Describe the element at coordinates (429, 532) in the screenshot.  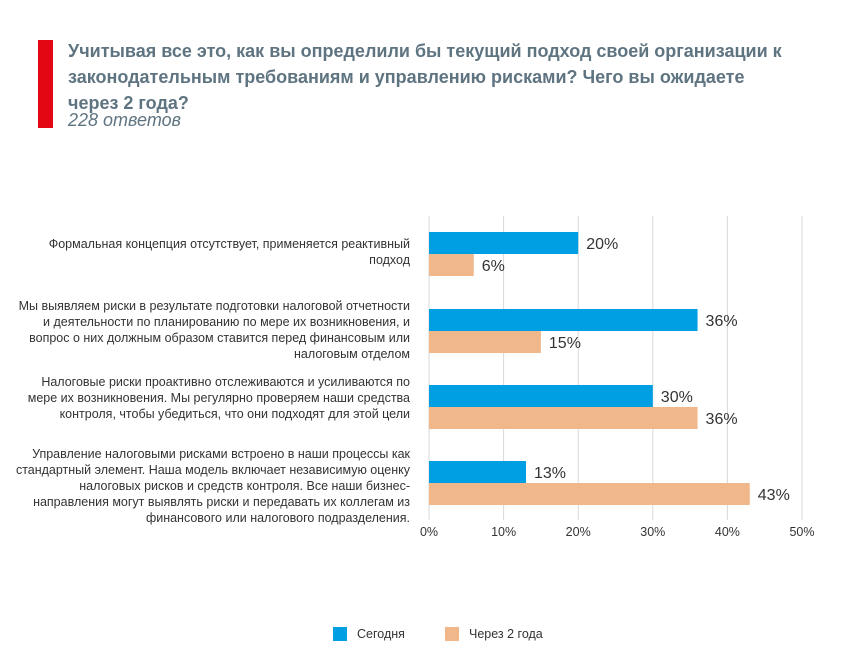
I see `x-tick-label: 0%` at that location.